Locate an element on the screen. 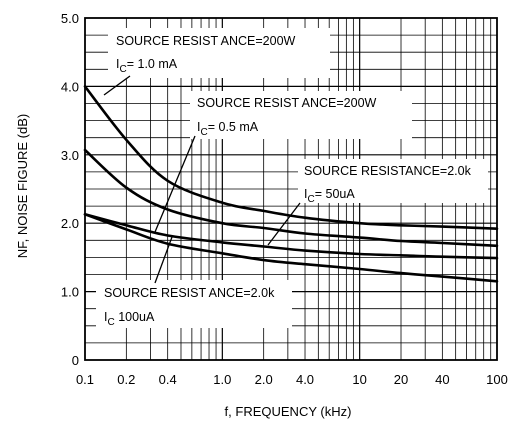 Image resolution: width=511 pixels, height=423 pixels. annotation-group: SOURCE RESISTANCE=2.0k IC= 50uA is located at coordinates (377, 202).